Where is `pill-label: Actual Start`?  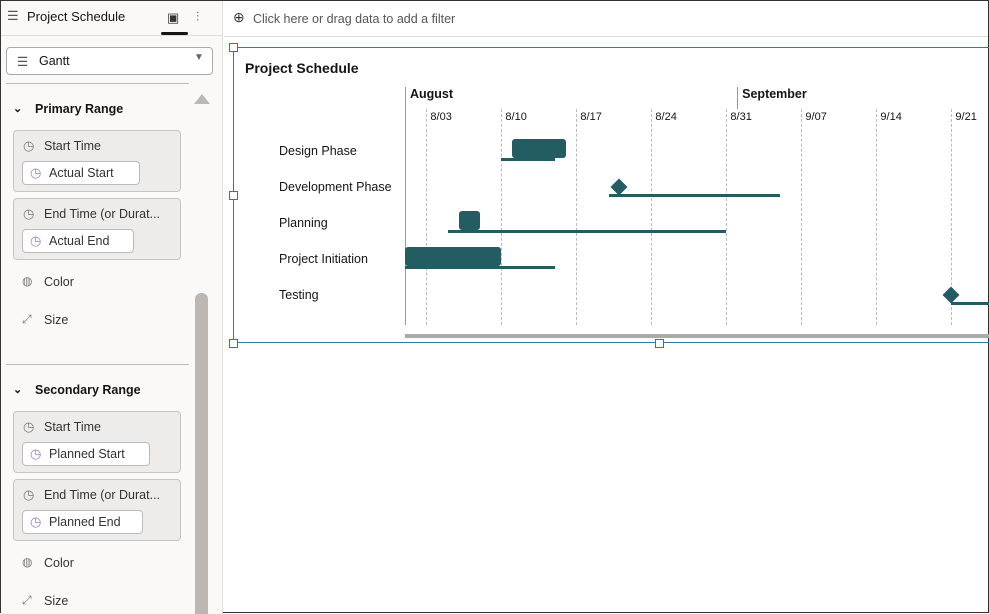
pill-label: Actual Start is located at coordinates (81, 173).